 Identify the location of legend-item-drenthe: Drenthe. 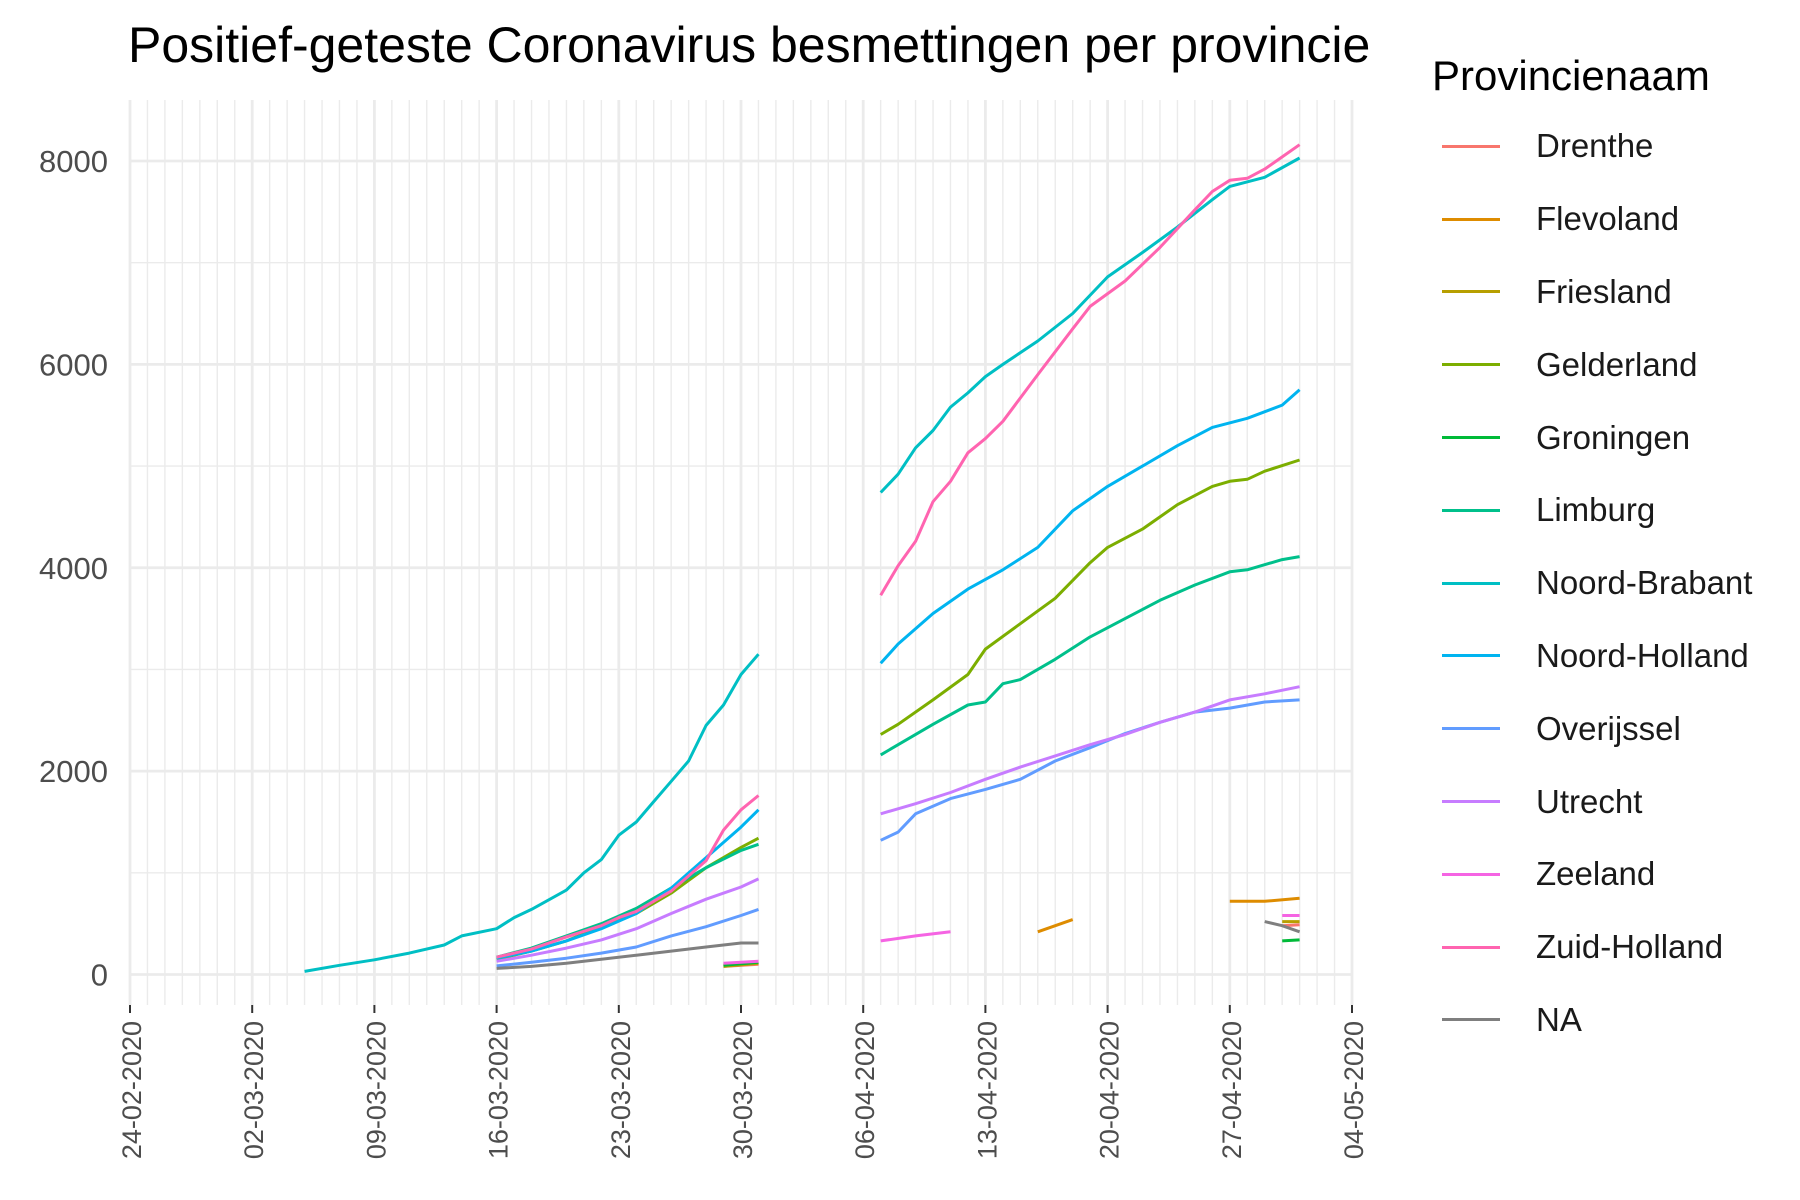
(1592, 146).